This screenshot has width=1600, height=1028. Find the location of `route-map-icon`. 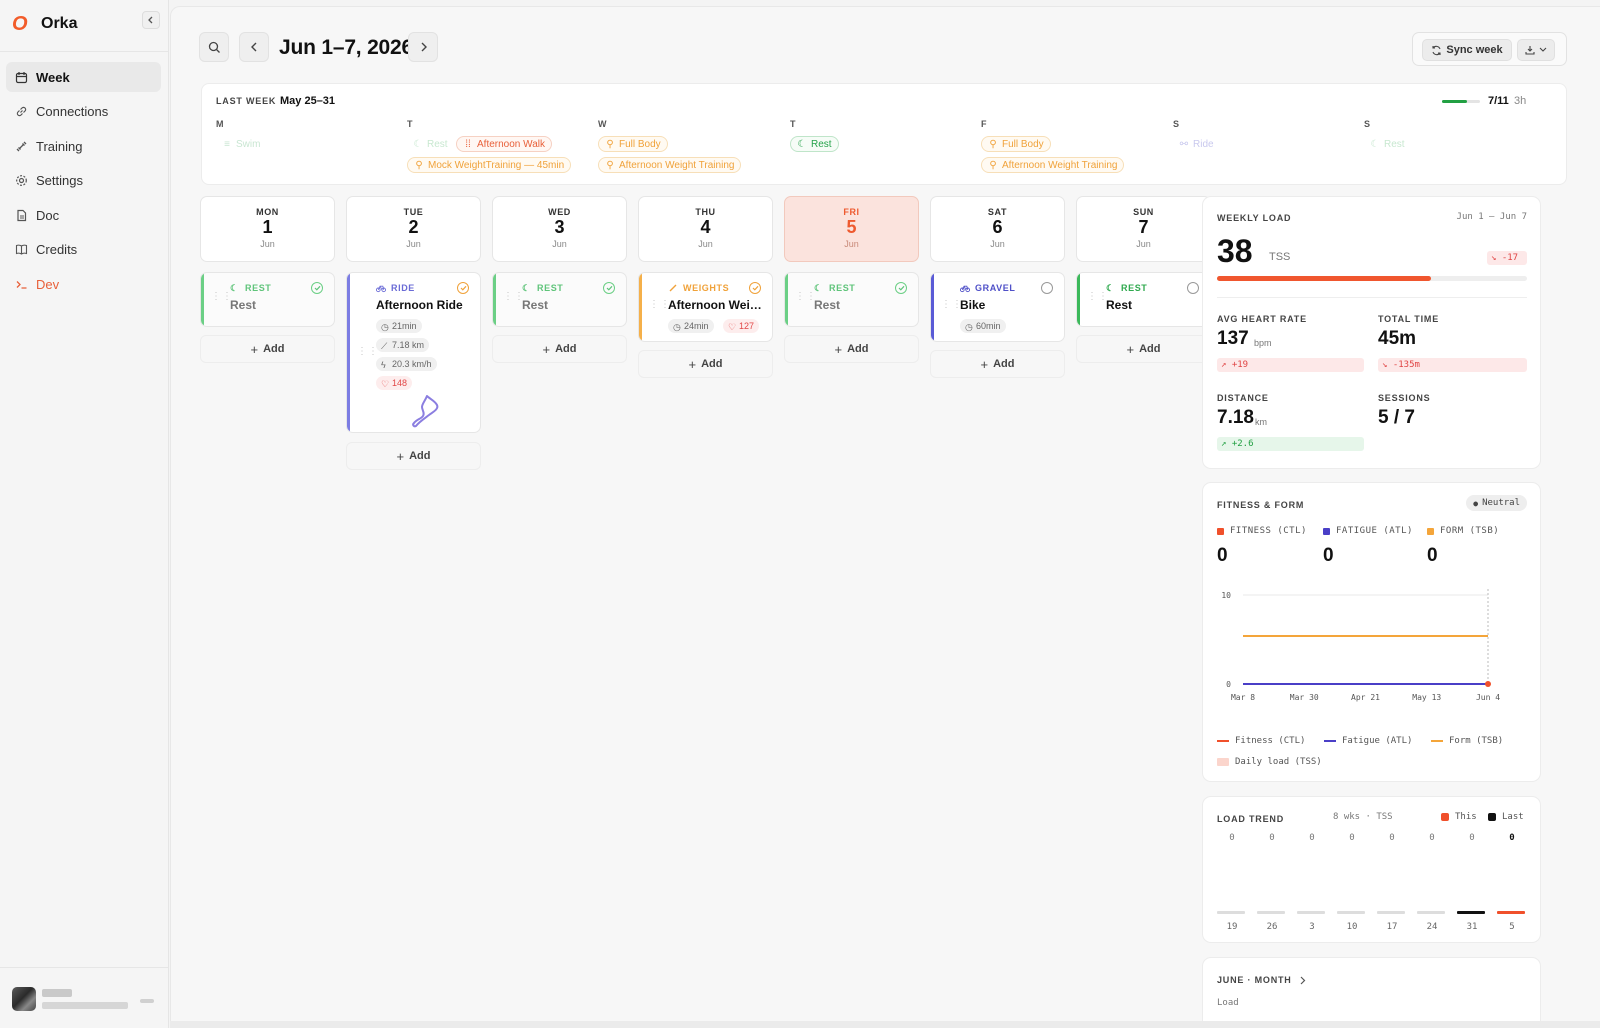

route-map-icon is located at coordinates (425, 411).